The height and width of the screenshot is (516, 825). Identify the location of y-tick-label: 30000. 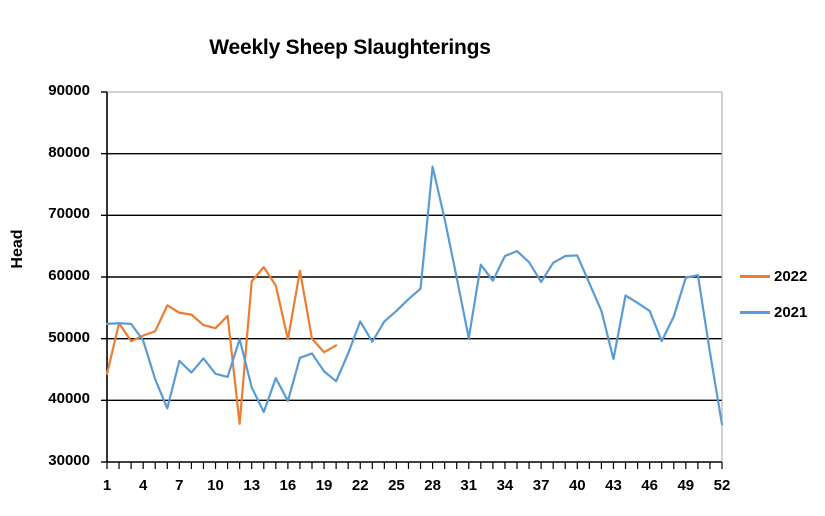
(69, 460).